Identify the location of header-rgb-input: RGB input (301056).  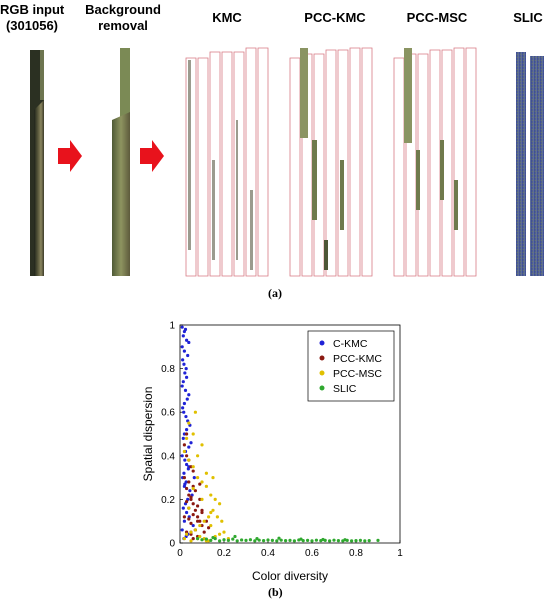
(32, 18).